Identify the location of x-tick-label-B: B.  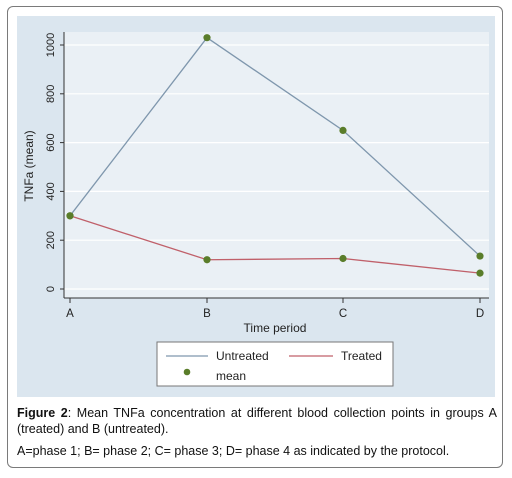
(207, 314).